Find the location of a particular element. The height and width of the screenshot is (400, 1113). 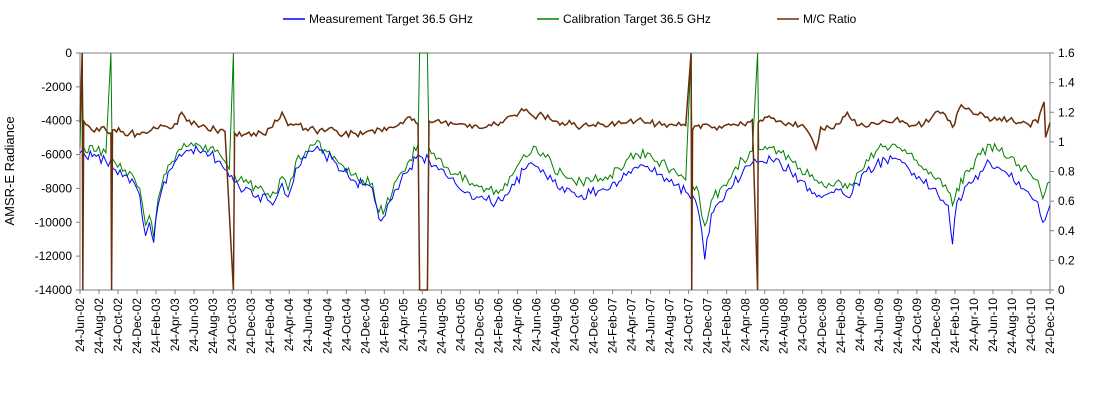

x-tick-label: 24-Feb-09 is located at coordinates (841, 326).